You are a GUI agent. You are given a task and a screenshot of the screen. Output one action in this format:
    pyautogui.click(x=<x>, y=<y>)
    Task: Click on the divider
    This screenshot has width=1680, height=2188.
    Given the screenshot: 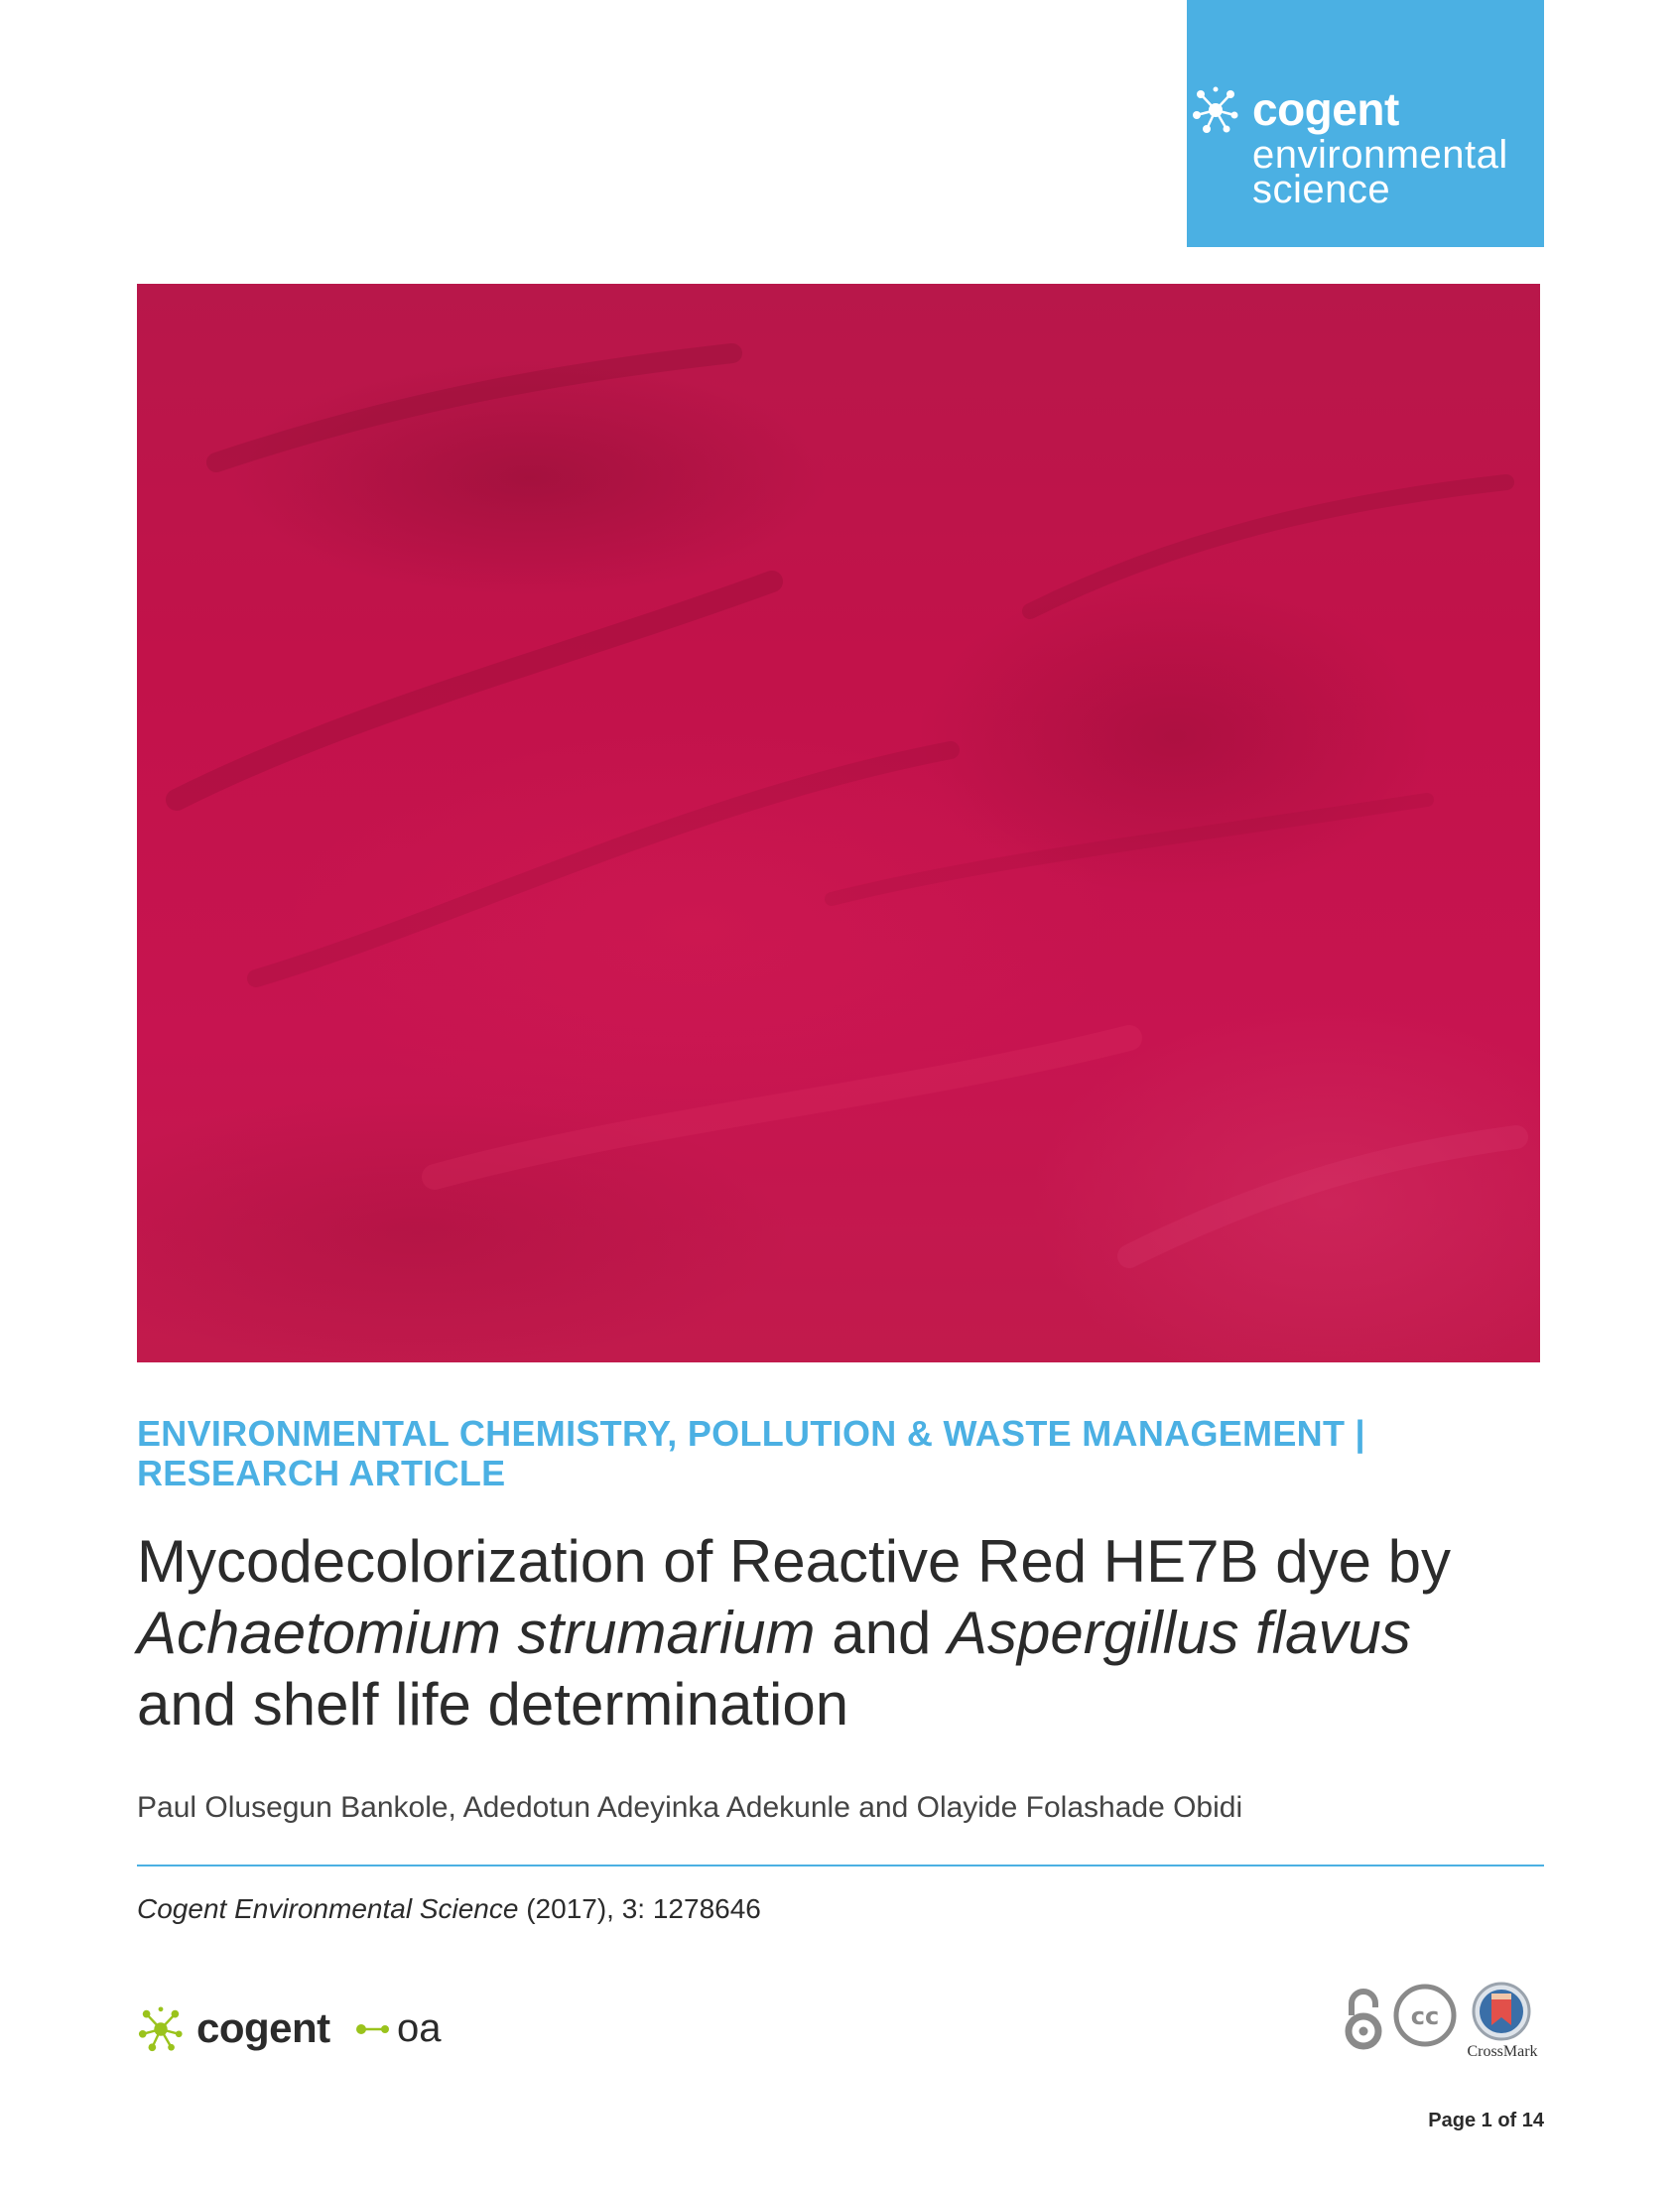 What is the action you would take?
    pyautogui.click(x=840, y=1865)
    